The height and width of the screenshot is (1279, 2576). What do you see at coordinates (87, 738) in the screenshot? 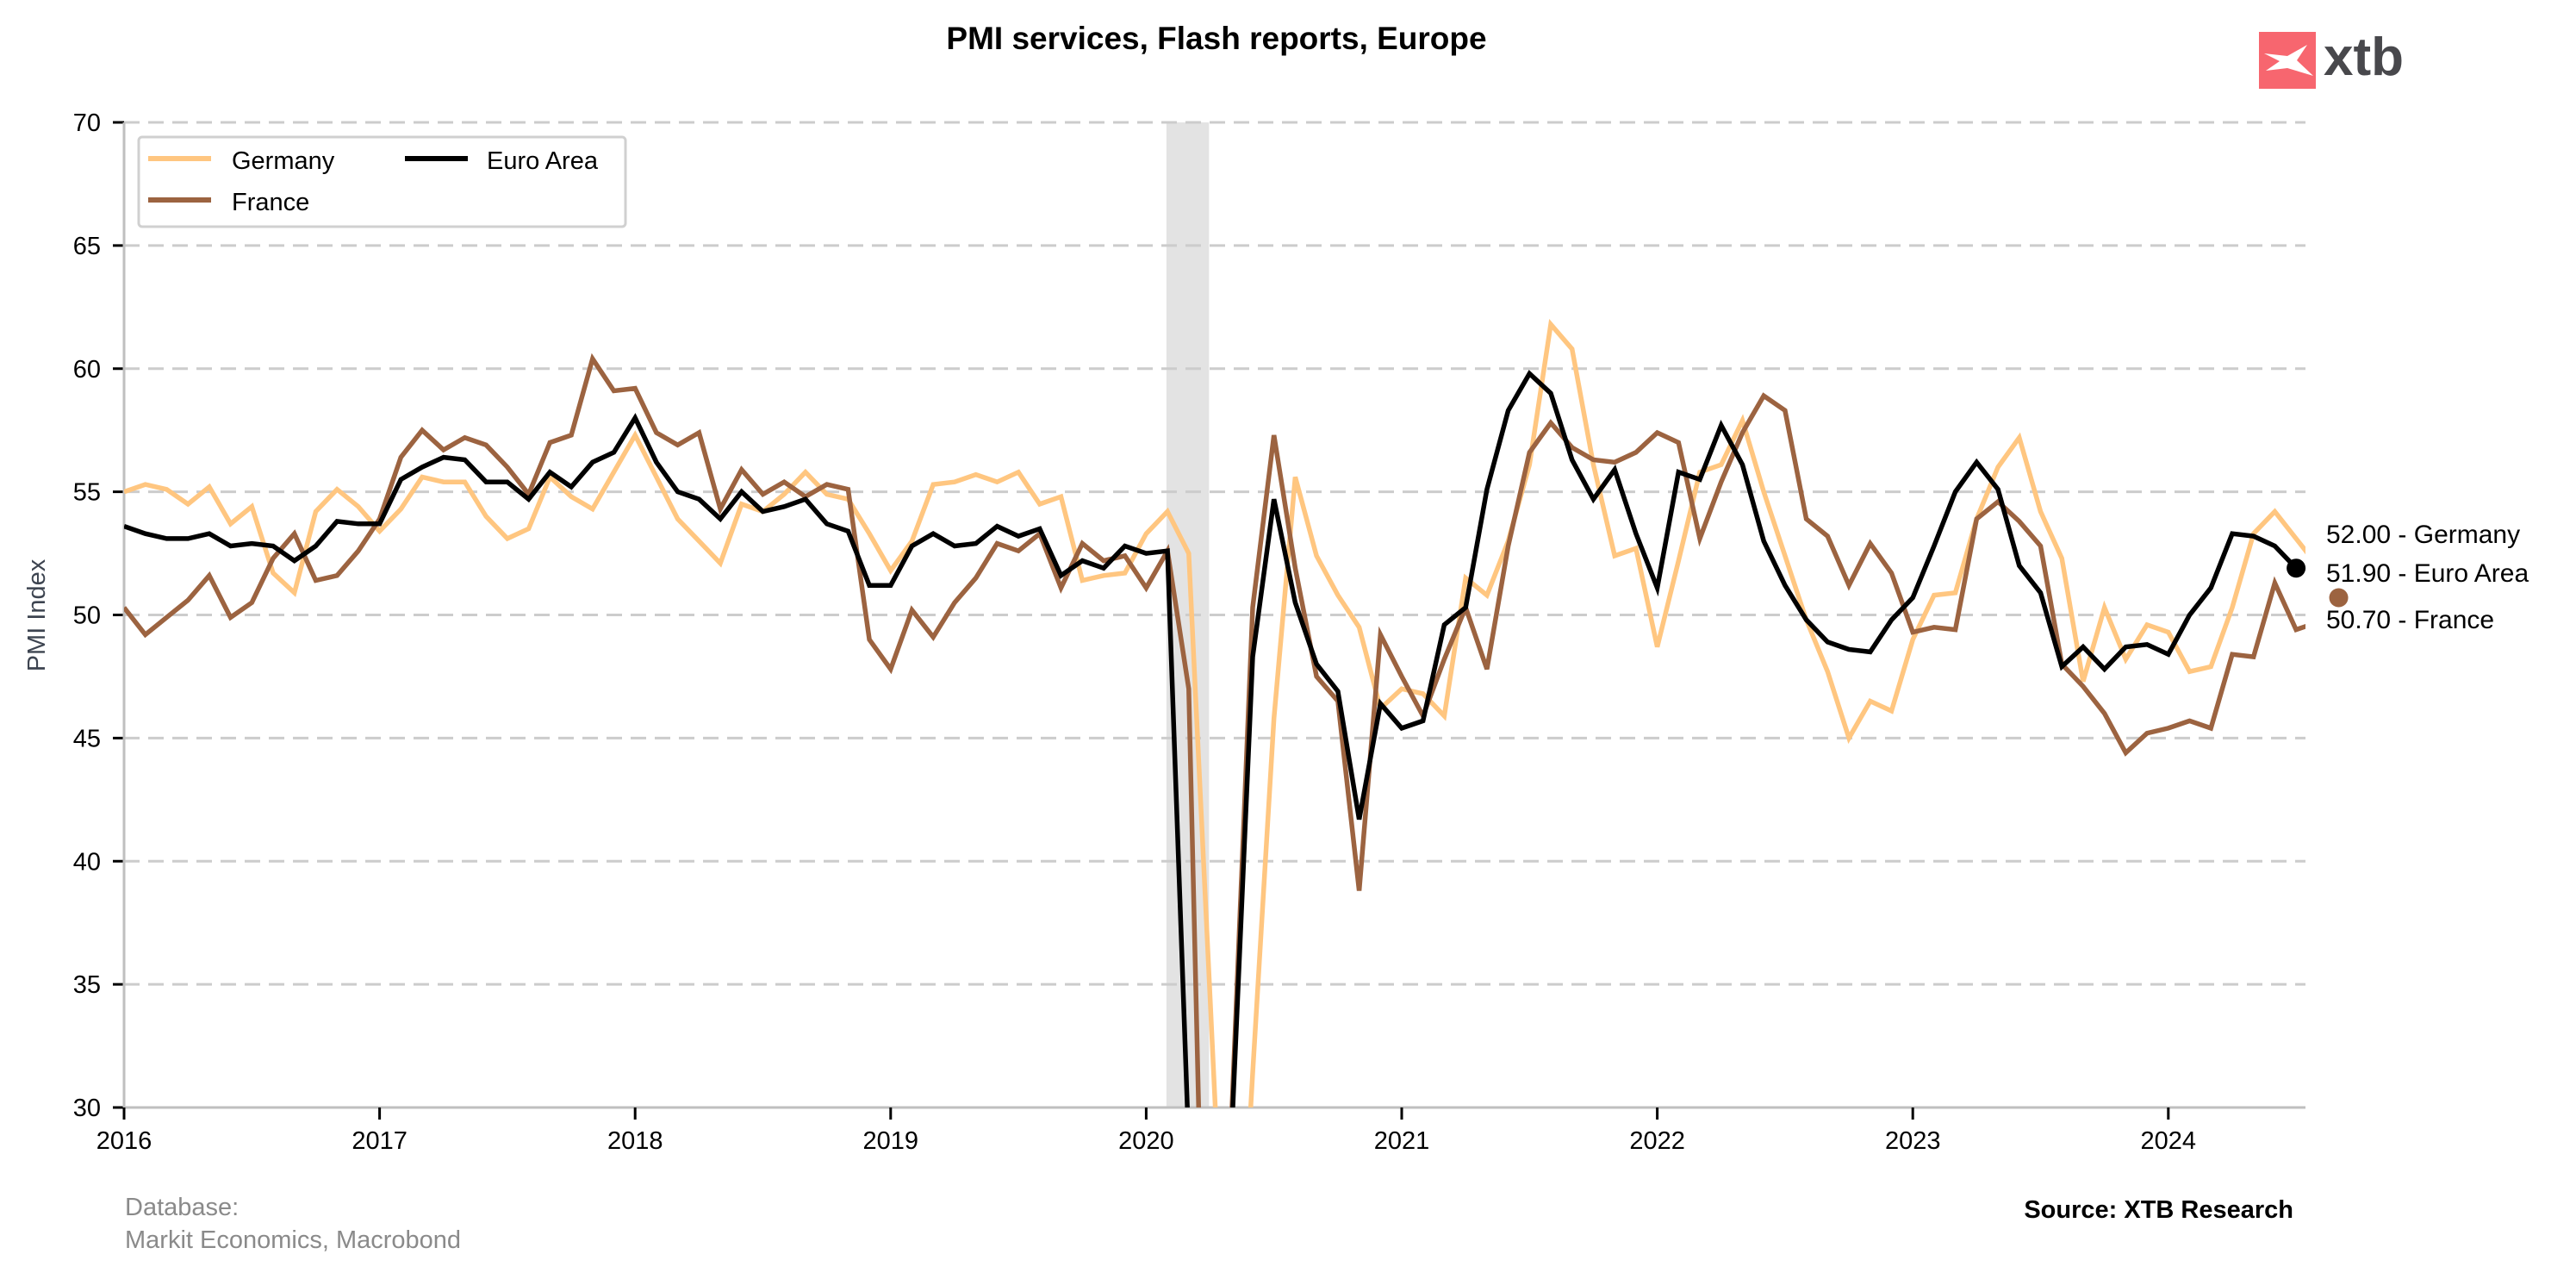
I see `y-tick-label: 45` at bounding box center [87, 738].